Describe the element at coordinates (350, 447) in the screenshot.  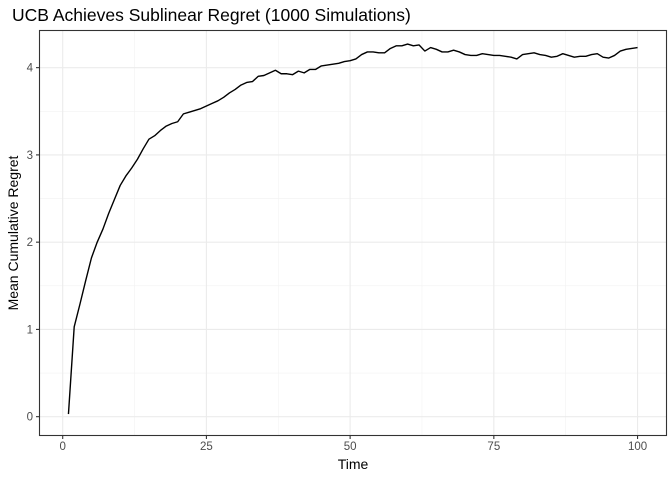
I see `x-tick-label: 50` at that location.